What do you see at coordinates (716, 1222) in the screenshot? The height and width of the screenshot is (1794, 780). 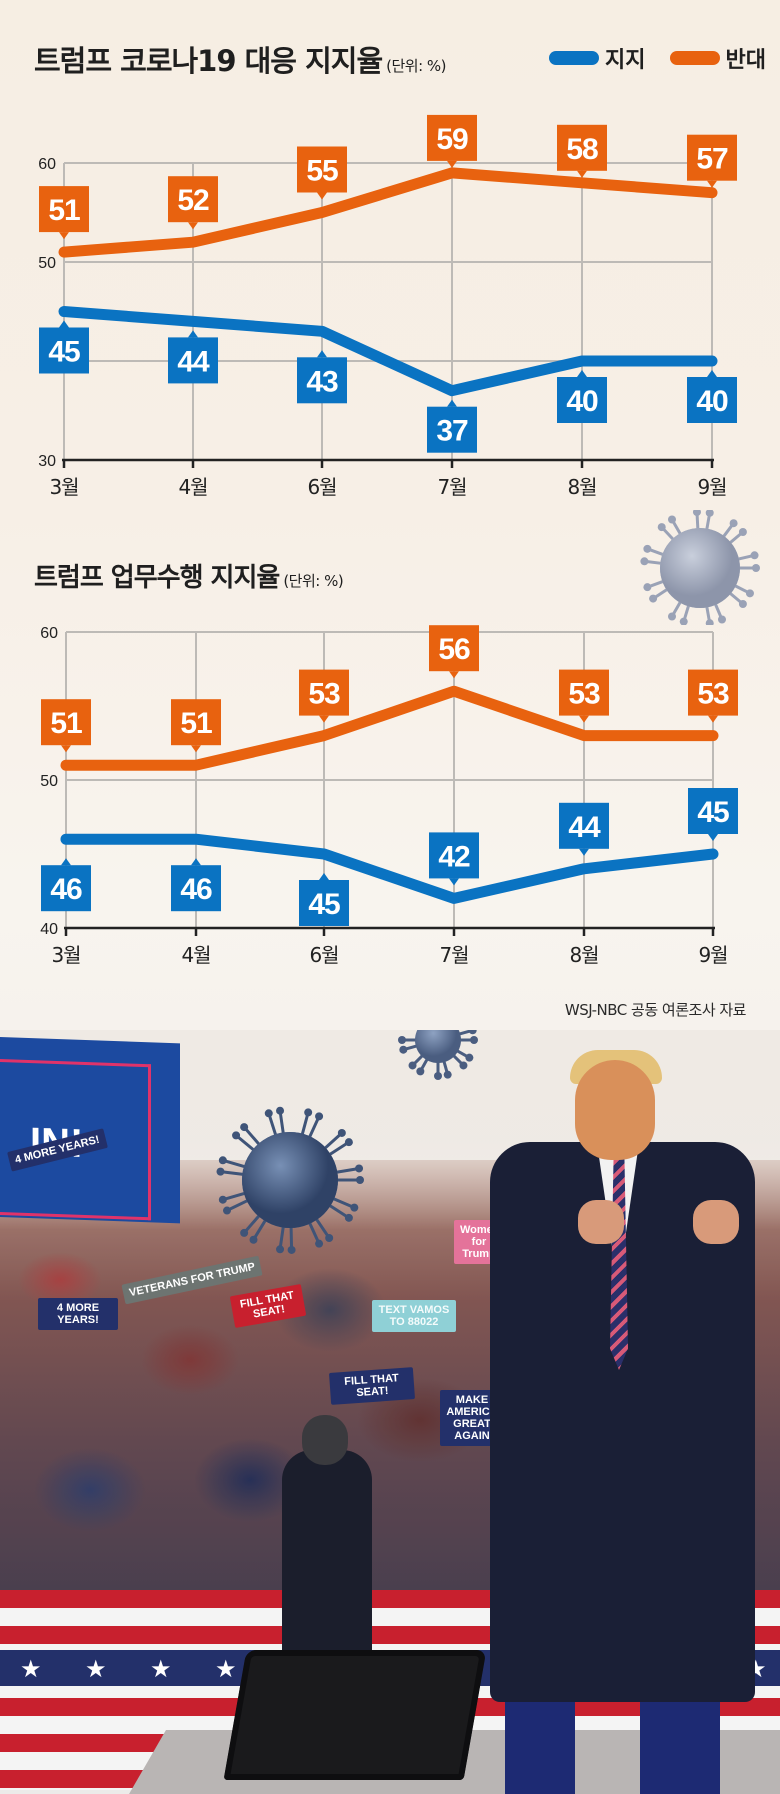 I see `fist-right` at bounding box center [716, 1222].